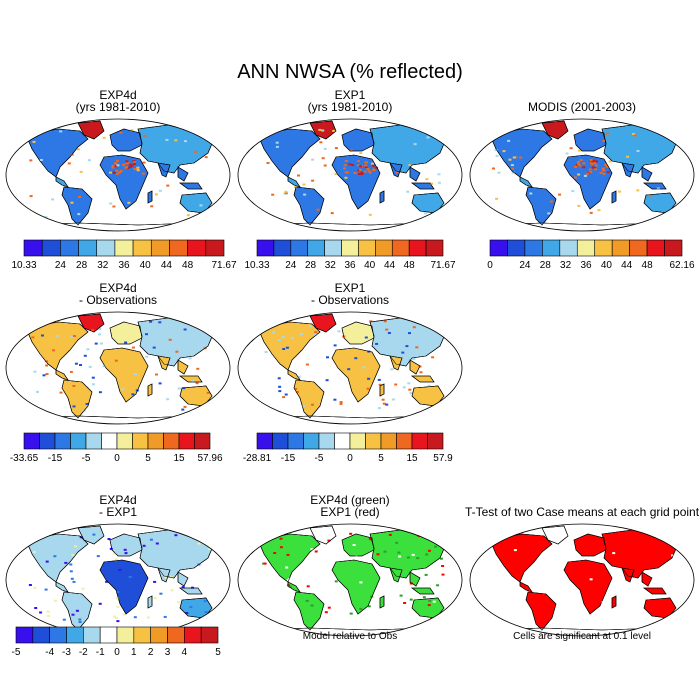 This screenshot has width=700, height=700. What do you see at coordinates (412, 458) in the screenshot?
I see `colorbar-tick: 15` at bounding box center [412, 458].